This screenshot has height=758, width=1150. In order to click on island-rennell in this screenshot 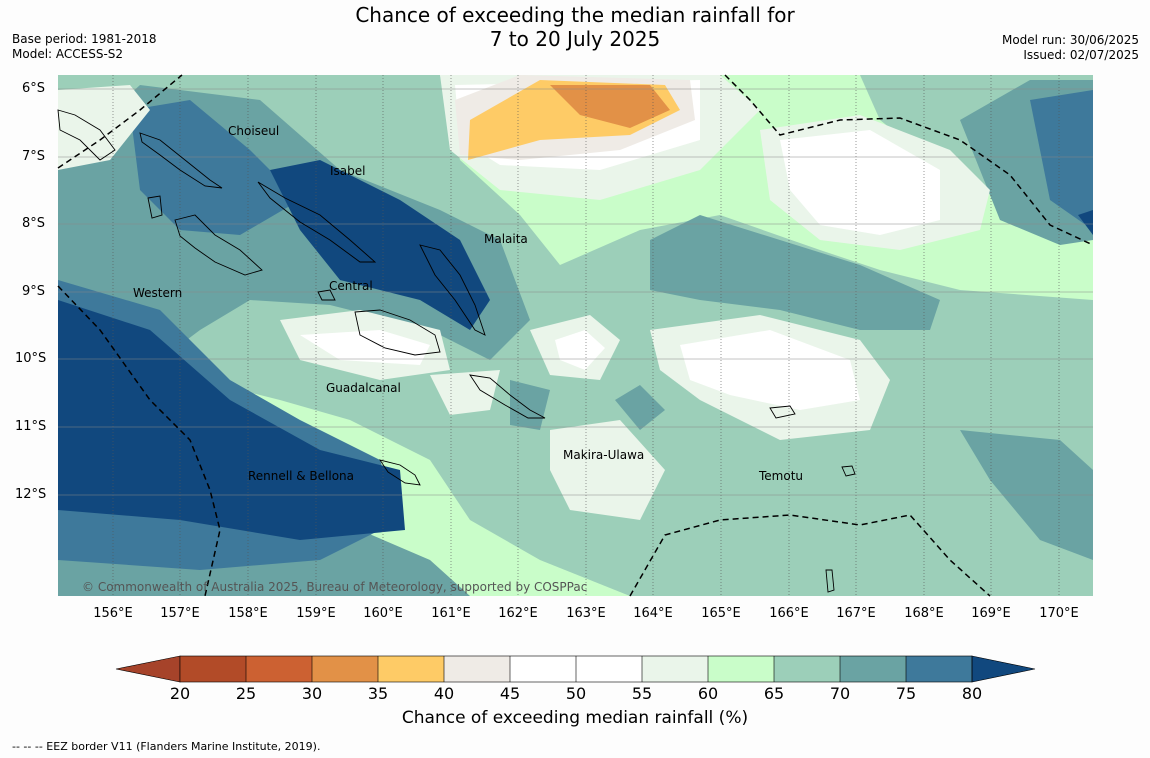, I will do `click(399, 472)`.